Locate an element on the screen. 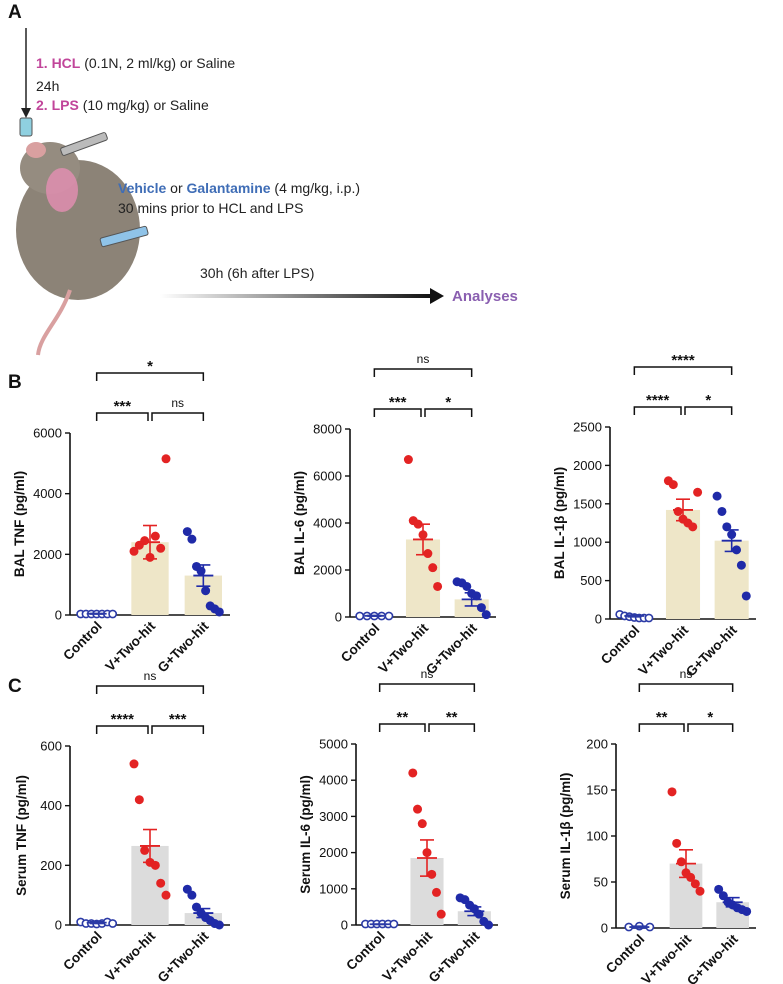 The image size is (783, 984). y-tick-label: 6000 is located at coordinates (47, 433).